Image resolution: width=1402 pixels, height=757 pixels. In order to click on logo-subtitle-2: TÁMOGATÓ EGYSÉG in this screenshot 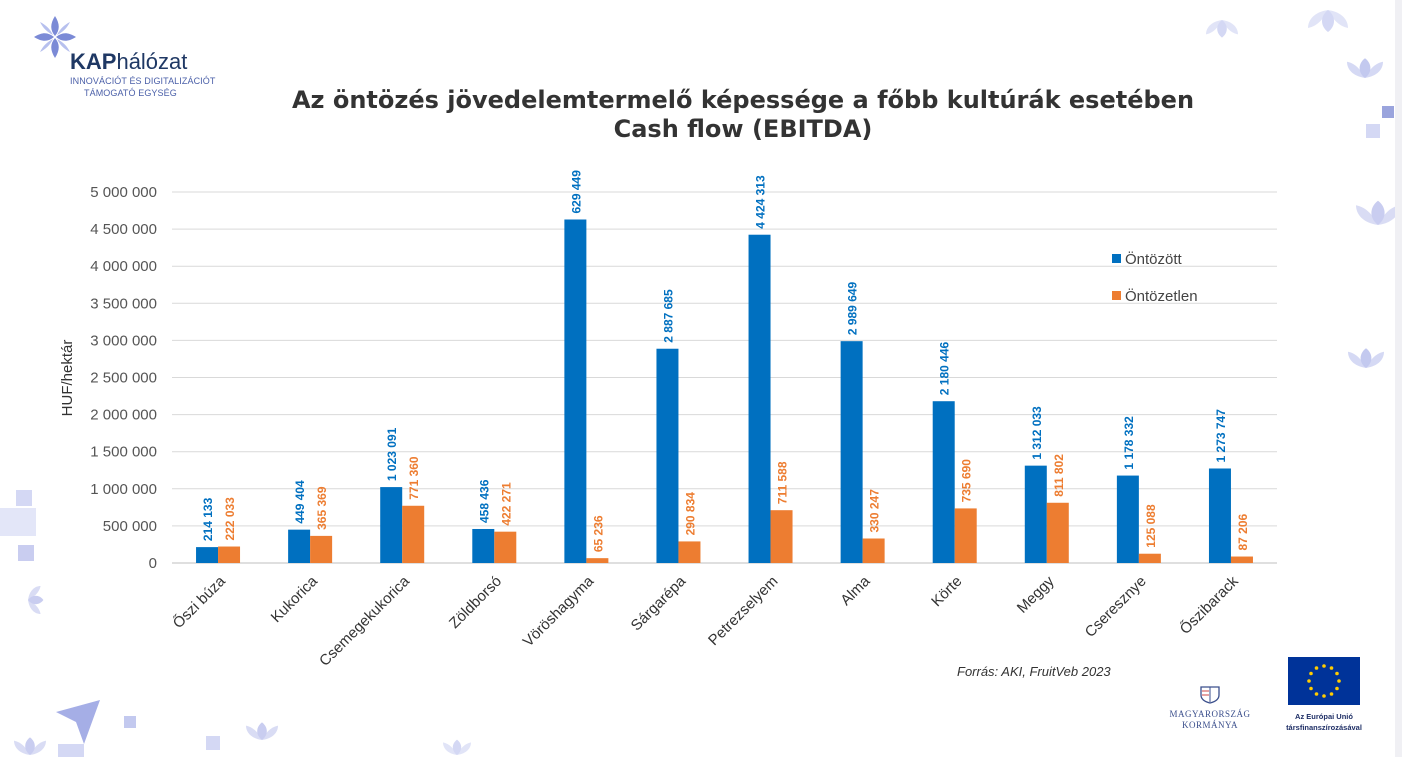, I will do `click(130, 93)`.